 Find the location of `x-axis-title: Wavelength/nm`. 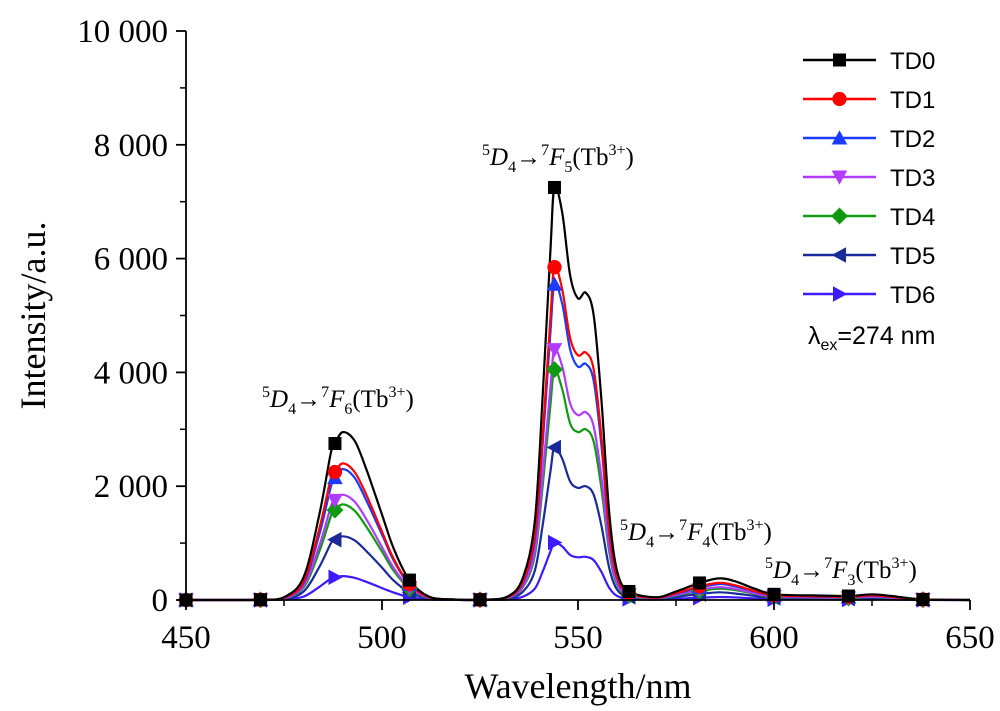

x-axis-title: Wavelength/nm is located at coordinates (577, 686).